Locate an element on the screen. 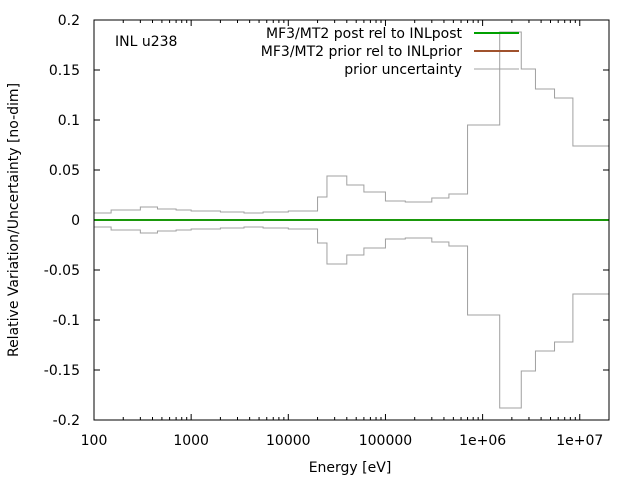 The image size is (640, 480). y-tick-label: 0 is located at coordinates (75, 221).